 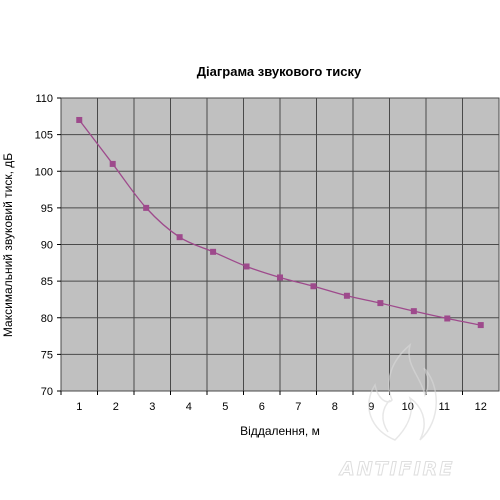 I want to click on x-tick-label: 5, so click(x=225, y=407).